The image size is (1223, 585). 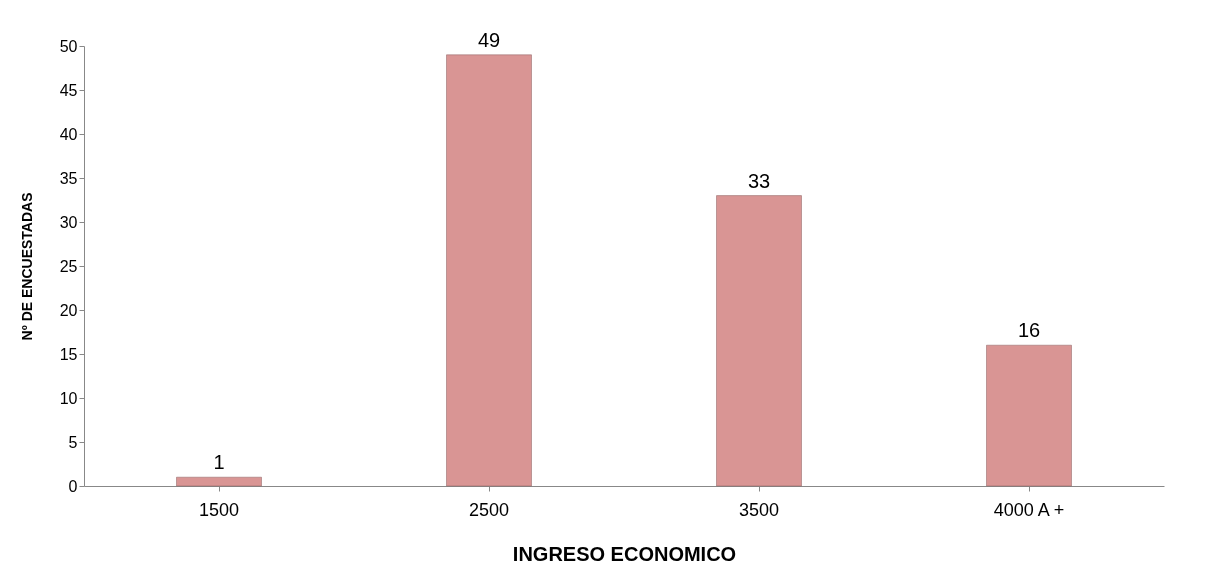 I want to click on x-tick-label: 4000 A +, so click(x=1029, y=509).